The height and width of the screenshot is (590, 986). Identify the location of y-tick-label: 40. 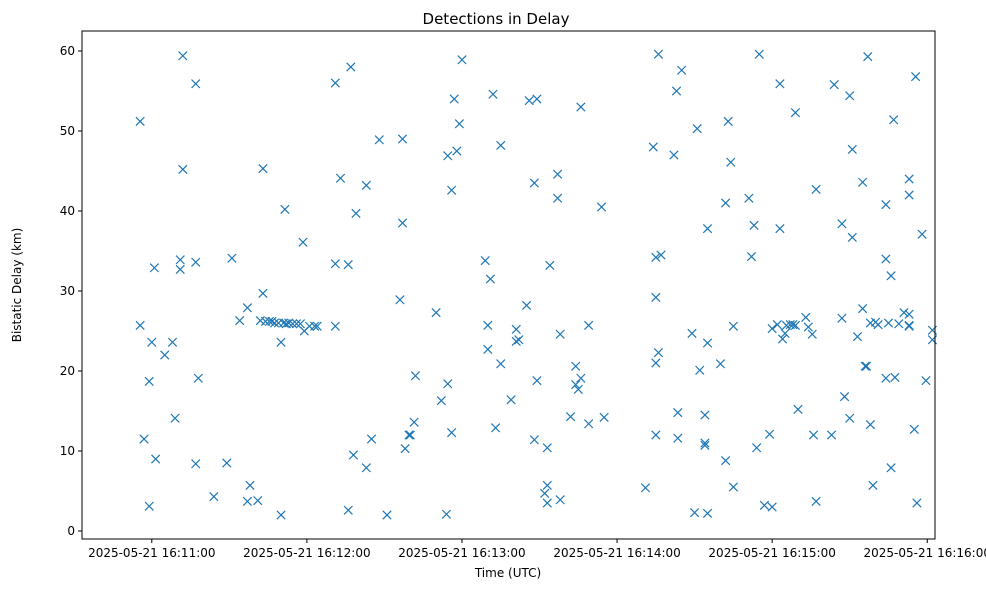
(67, 211).